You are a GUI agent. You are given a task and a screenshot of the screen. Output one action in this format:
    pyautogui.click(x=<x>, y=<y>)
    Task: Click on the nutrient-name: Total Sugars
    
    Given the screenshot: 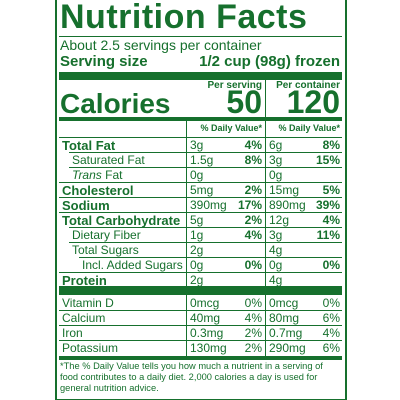 What is the action you would take?
    pyautogui.click(x=105, y=250)
    